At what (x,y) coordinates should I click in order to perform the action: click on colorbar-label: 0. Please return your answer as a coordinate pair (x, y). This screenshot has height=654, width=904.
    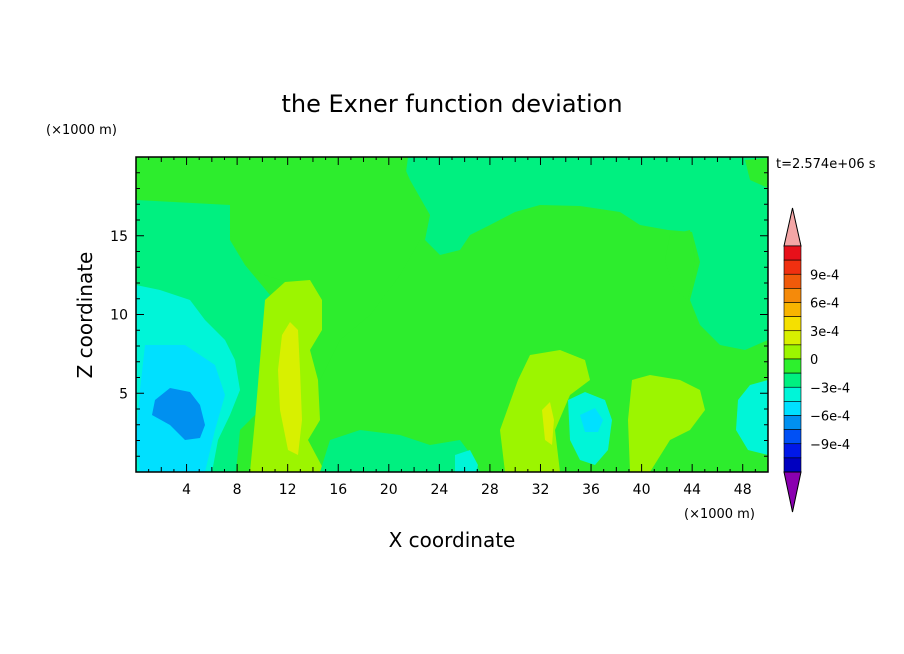
    Looking at the image, I should click on (814, 360).